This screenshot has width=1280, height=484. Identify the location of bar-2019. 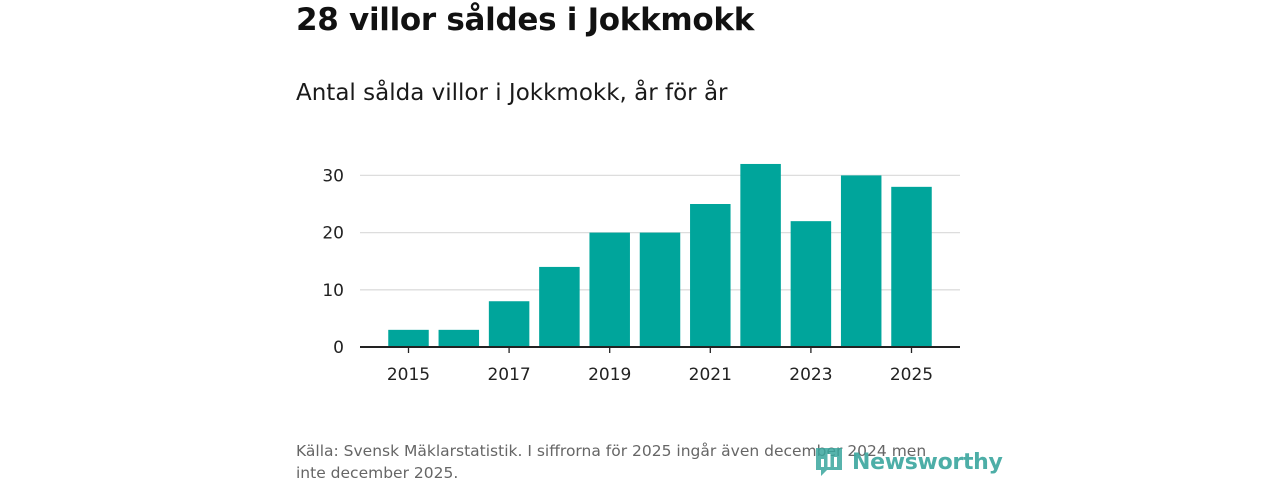
(609, 289).